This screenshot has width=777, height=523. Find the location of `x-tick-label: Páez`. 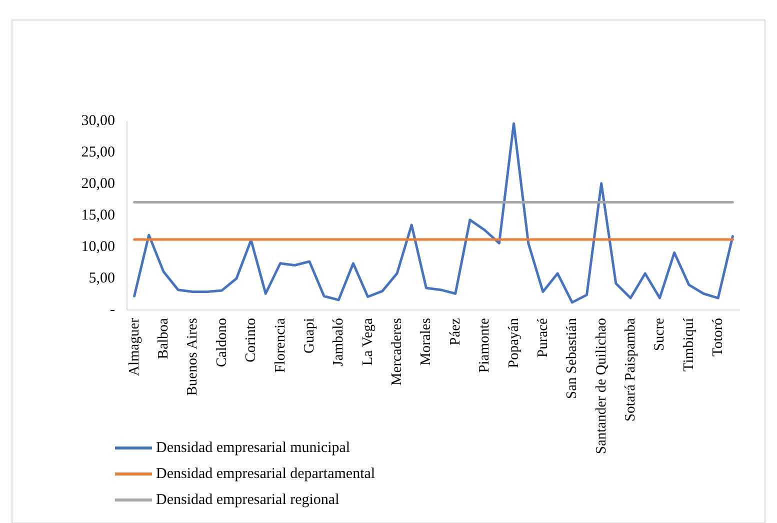

x-tick-label: Páez is located at coordinates (455, 331).